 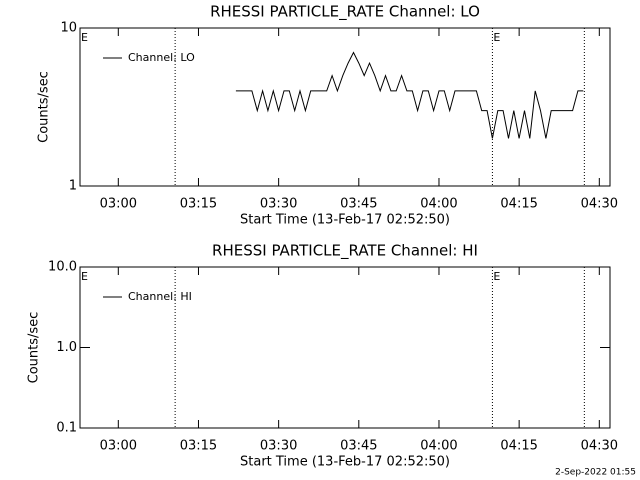 I want to click on chart-title: RHESSI PARTICLE_RATE Channel: HI, so click(x=345, y=251).